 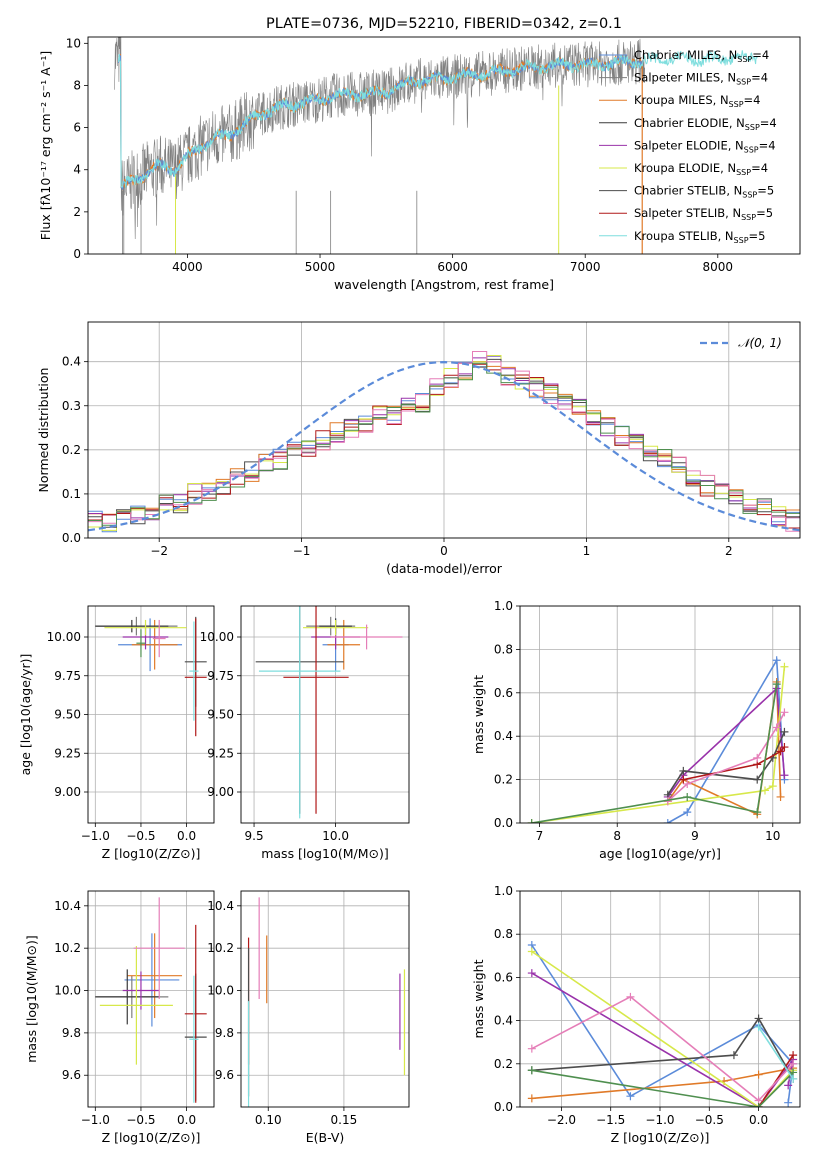 What do you see at coordinates (67, 991) in the screenshot?
I see `y-tick-label: 10.0` at bounding box center [67, 991].